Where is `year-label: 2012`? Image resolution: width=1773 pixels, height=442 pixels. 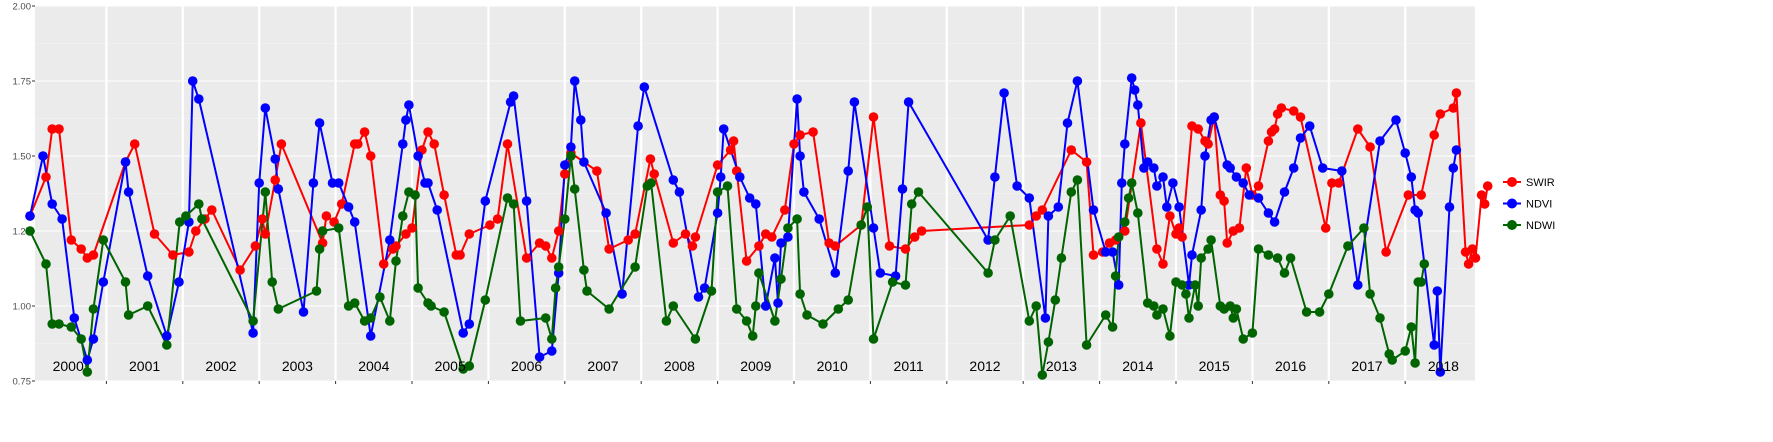 year-label: 2012 is located at coordinates (984, 366).